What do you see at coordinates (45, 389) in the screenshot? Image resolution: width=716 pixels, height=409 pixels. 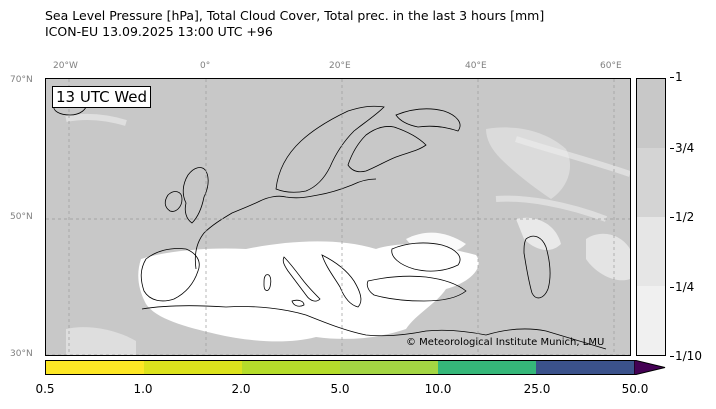 I see `precip-tick-0: 0.5` at bounding box center [45, 389].